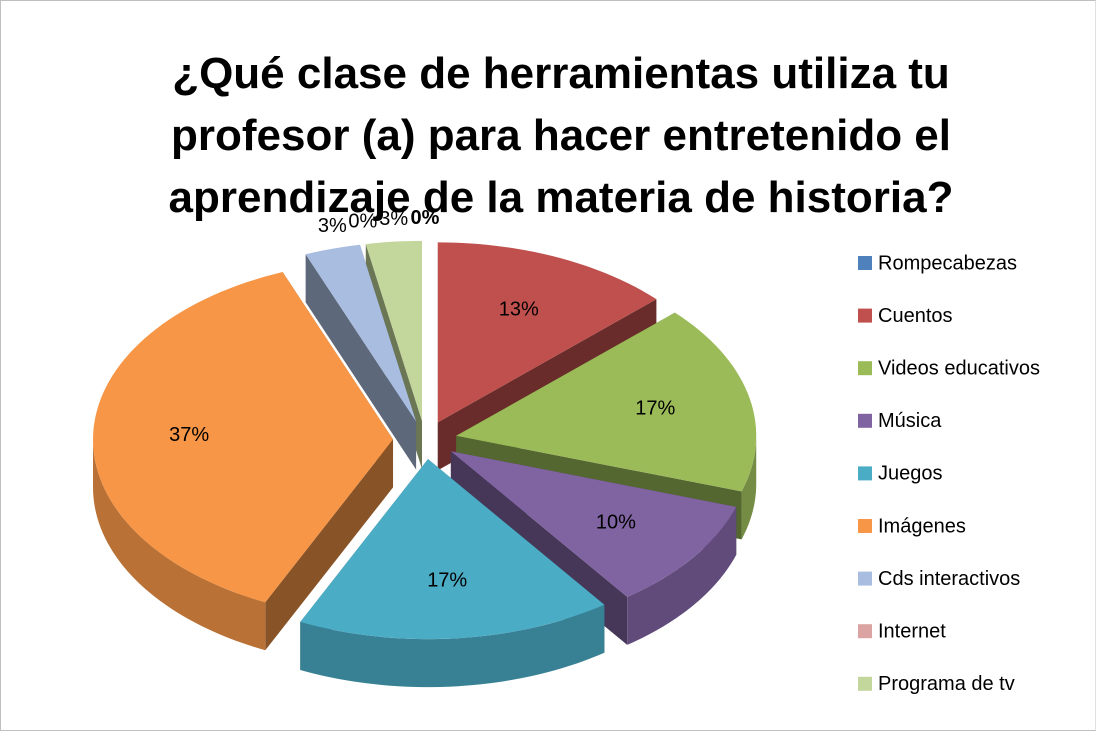  What do you see at coordinates (949, 579) in the screenshot?
I see `legend-label: Cds interactivos` at bounding box center [949, 579].